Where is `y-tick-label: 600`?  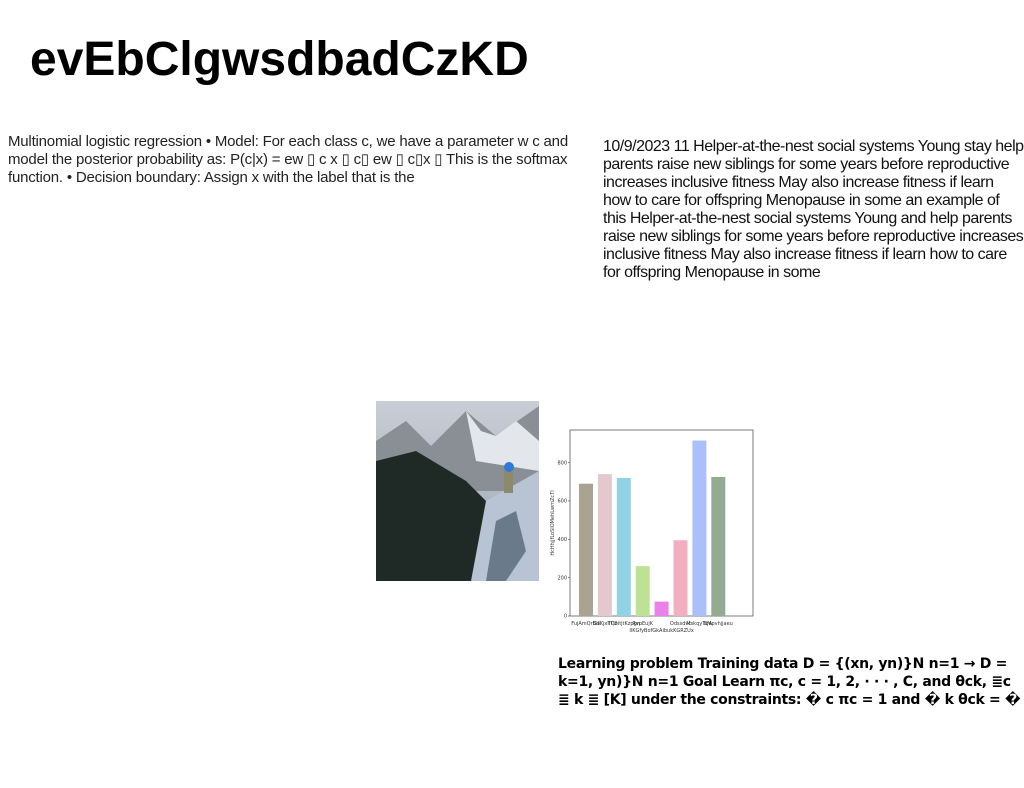 y-tick-label: 600 is located at coordinates (562, 502).